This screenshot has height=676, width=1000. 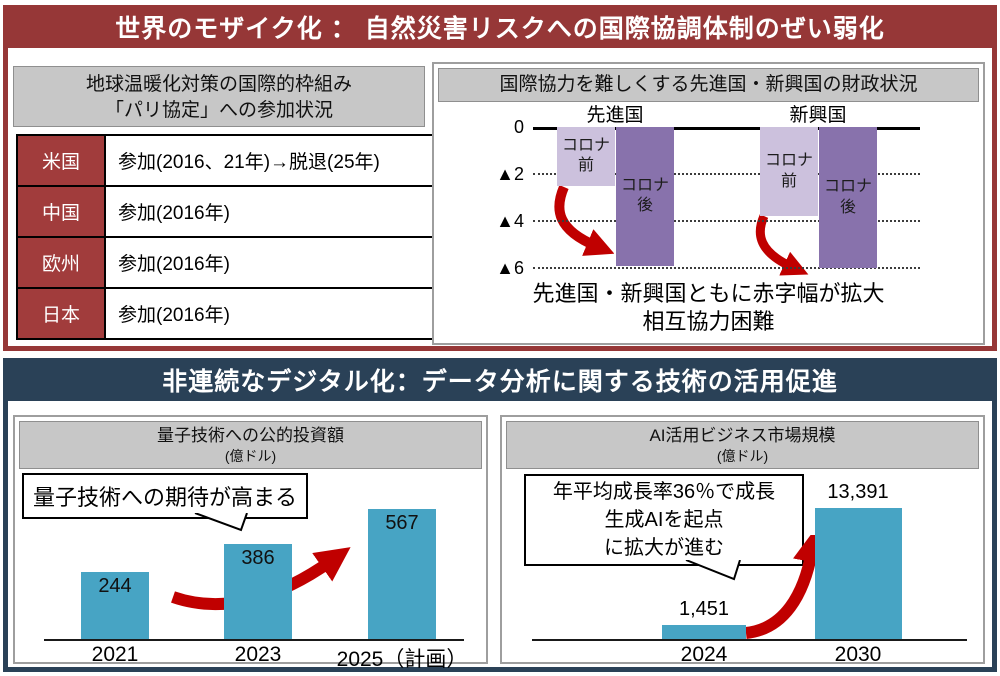 I want to click on y-tick-label: 0, so click(x=518, y=127).